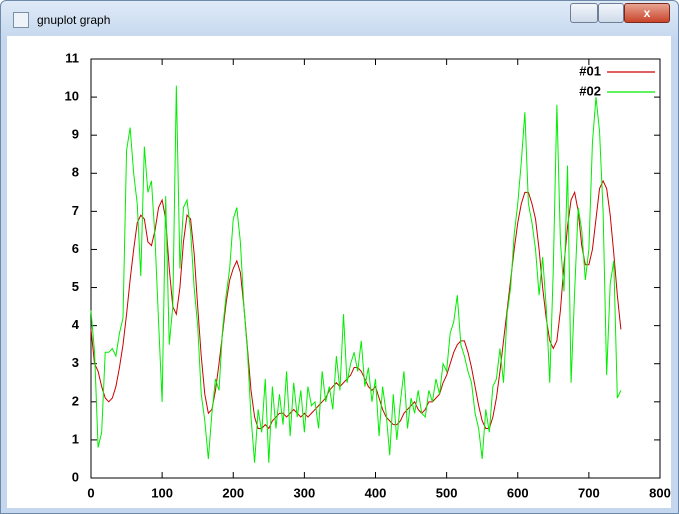 The width and height of the screenshot is (679, 514). What do you see at coordinates (75, 248) in the screenshot?
I see `y-tick-label: 6` at bounding box center [75, 248].